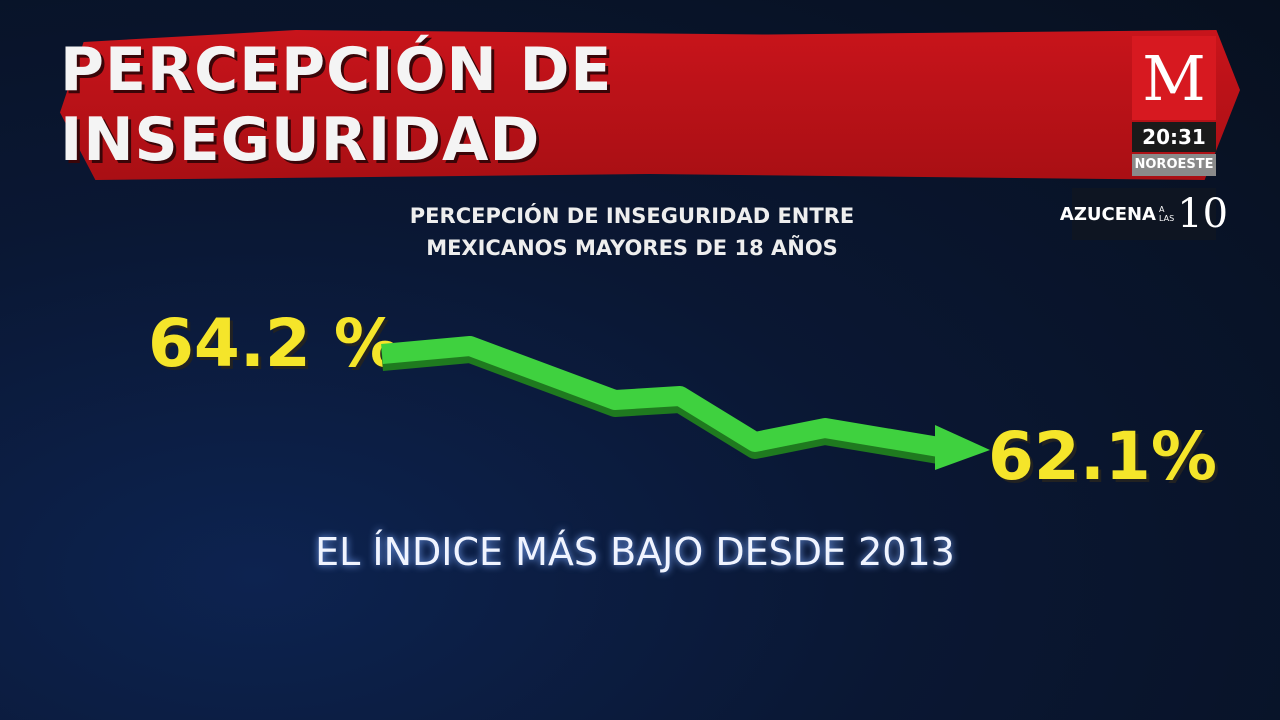 This screenshot has width=1280, height=720. I want to click on program-number: 10, so click(1203, 214).